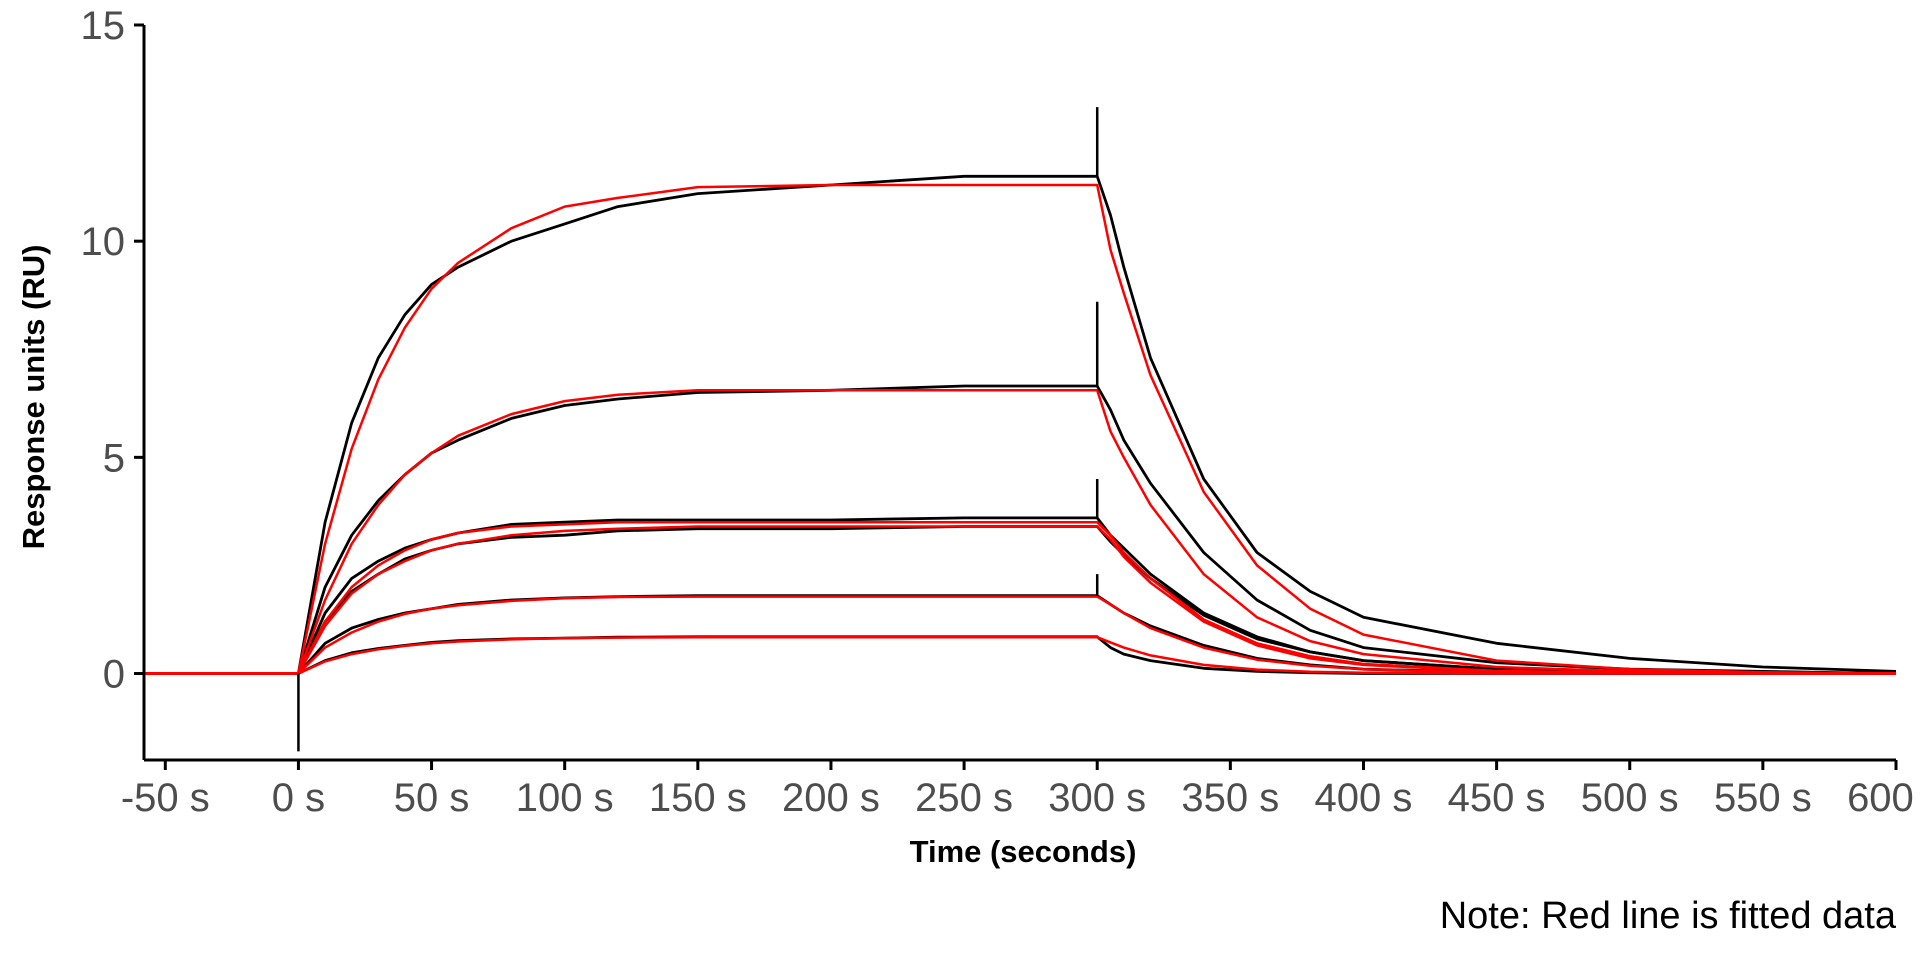 This screenshot has height=960, width=1920. I want to click on x-tick-label: 200 s, so click(831, 798).